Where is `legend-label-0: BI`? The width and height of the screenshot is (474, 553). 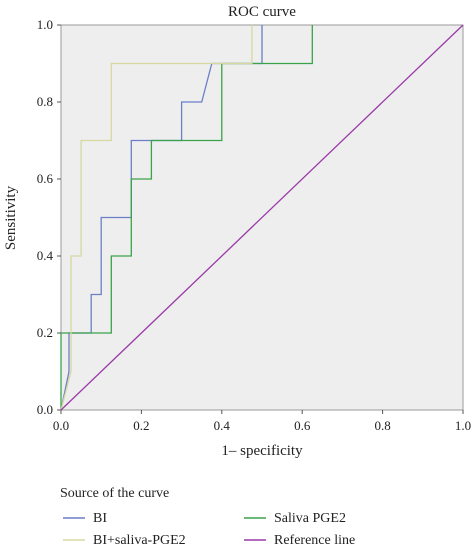
legend-label-0: BI is located at coordinates (100, 518).